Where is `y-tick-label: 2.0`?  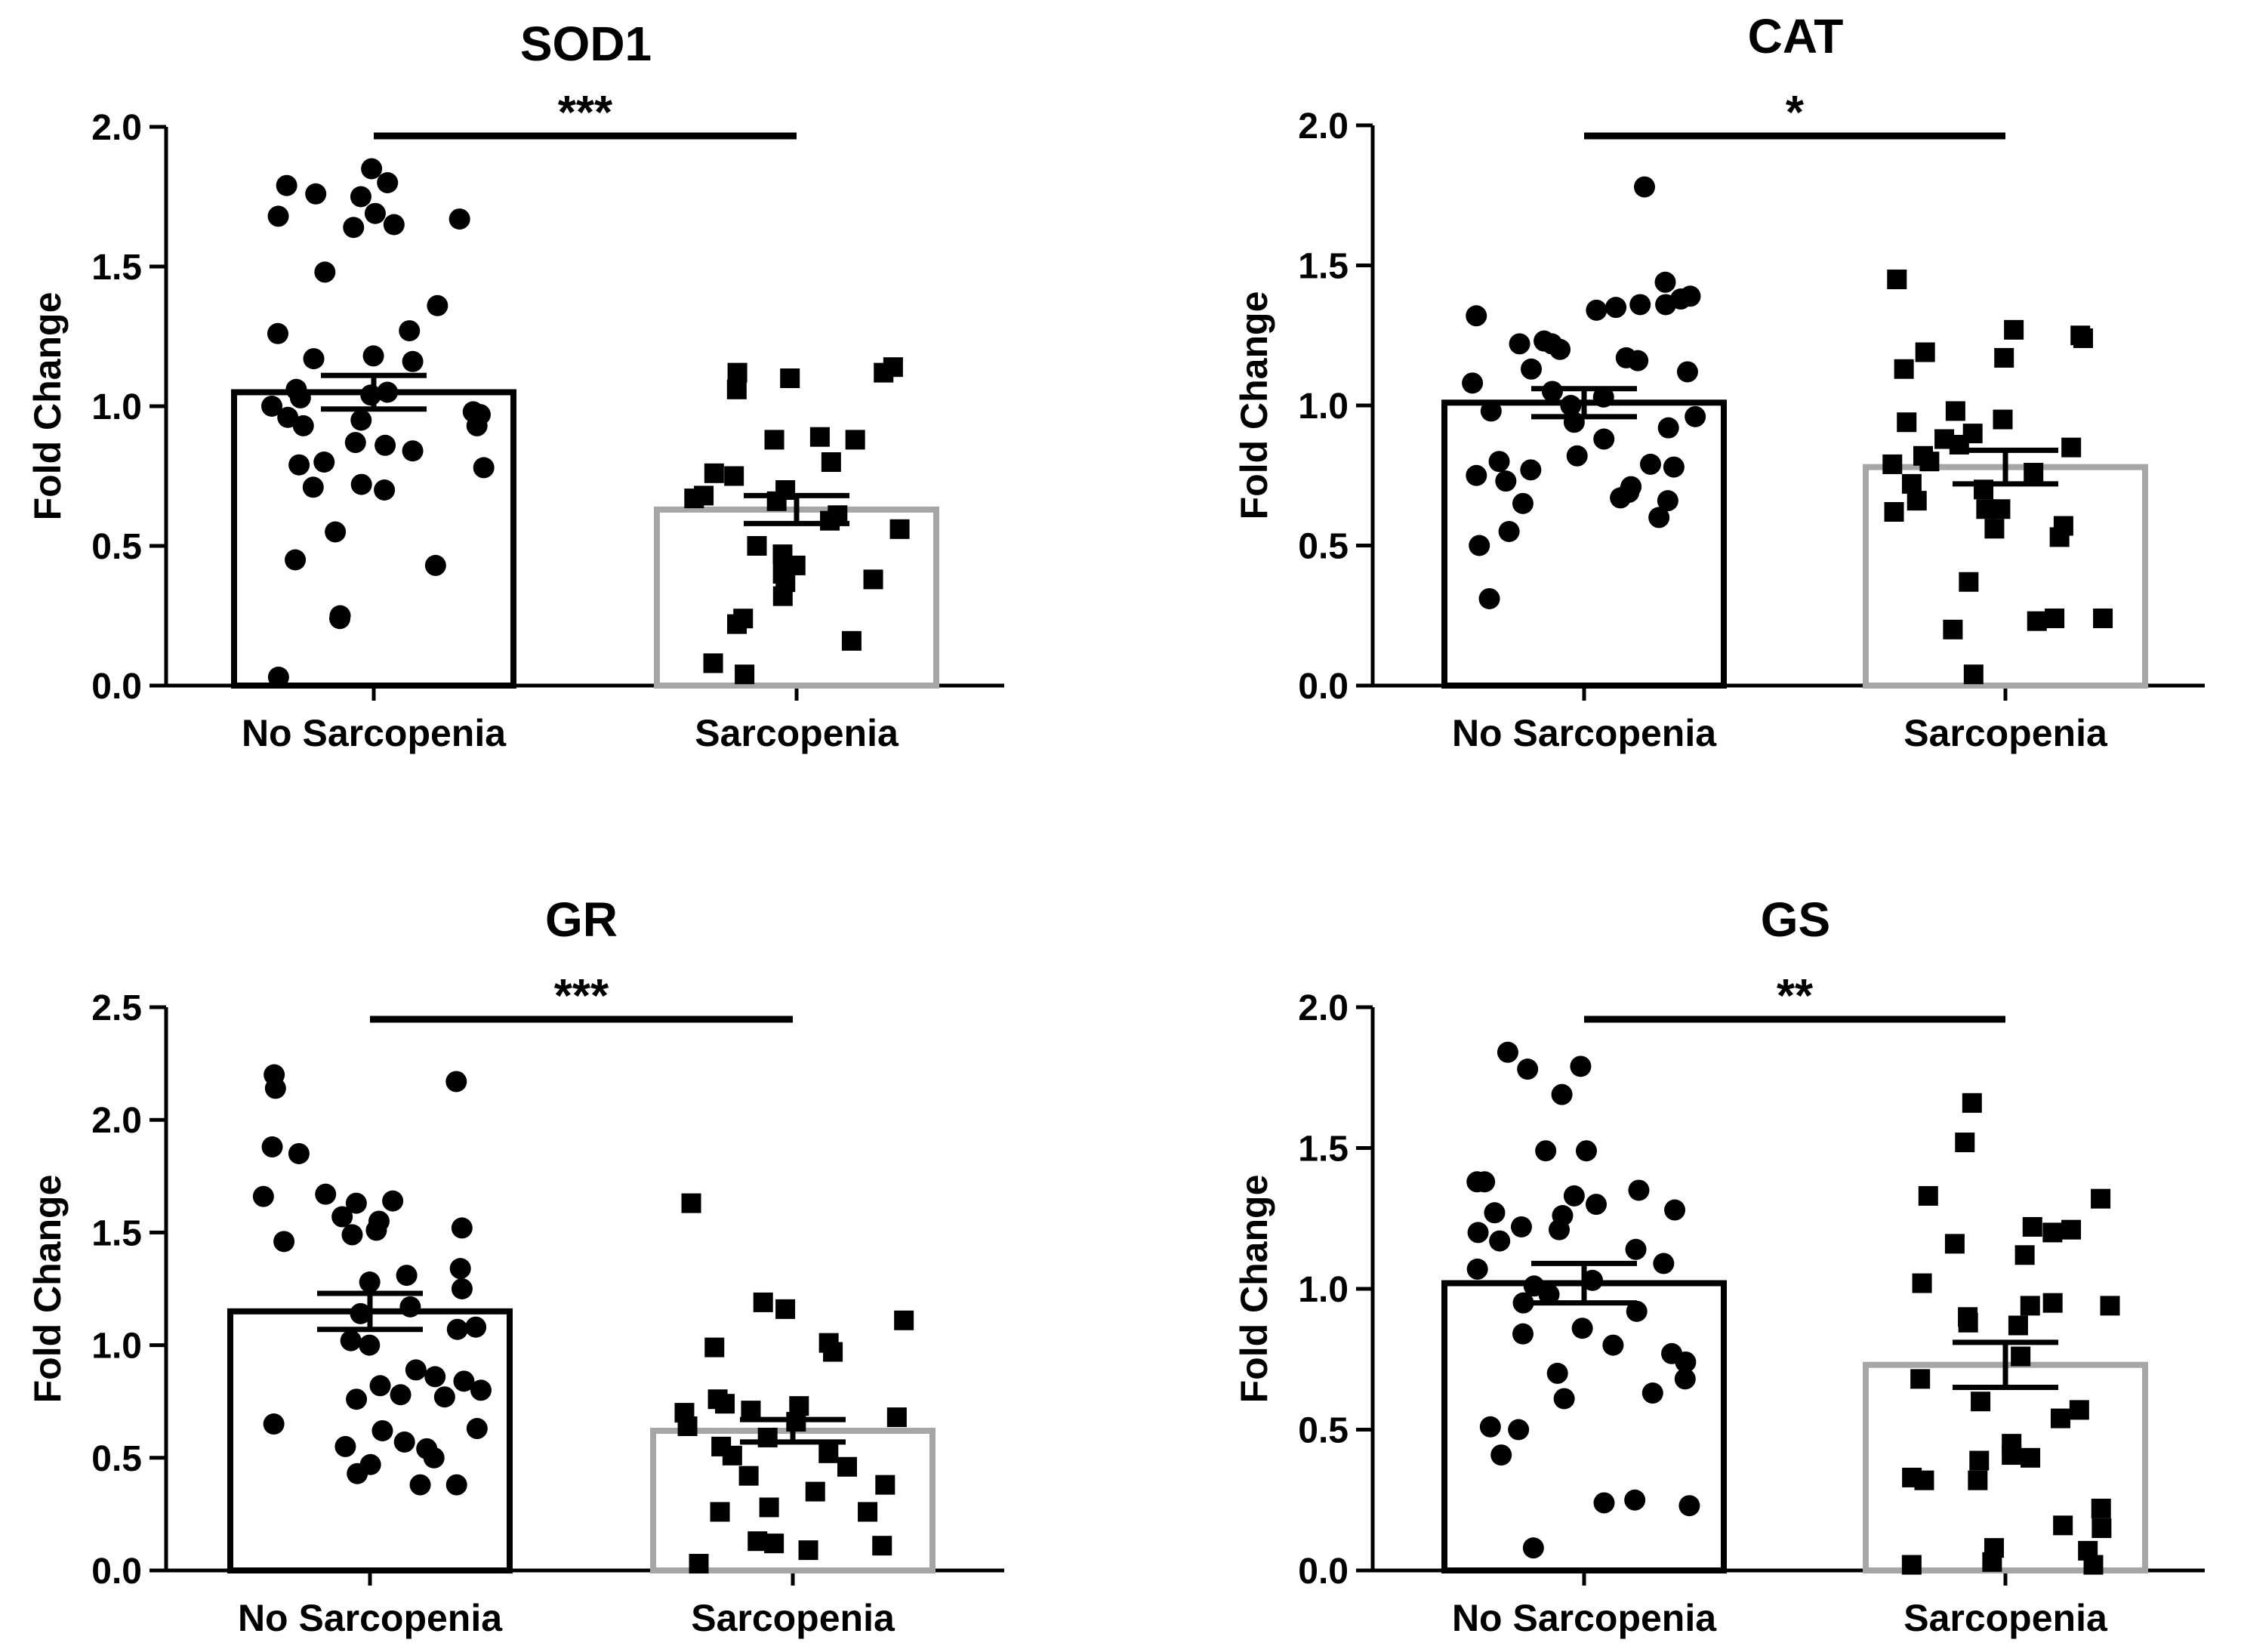 y-tick-label: 2.0 is located at coordinates (116, 128).